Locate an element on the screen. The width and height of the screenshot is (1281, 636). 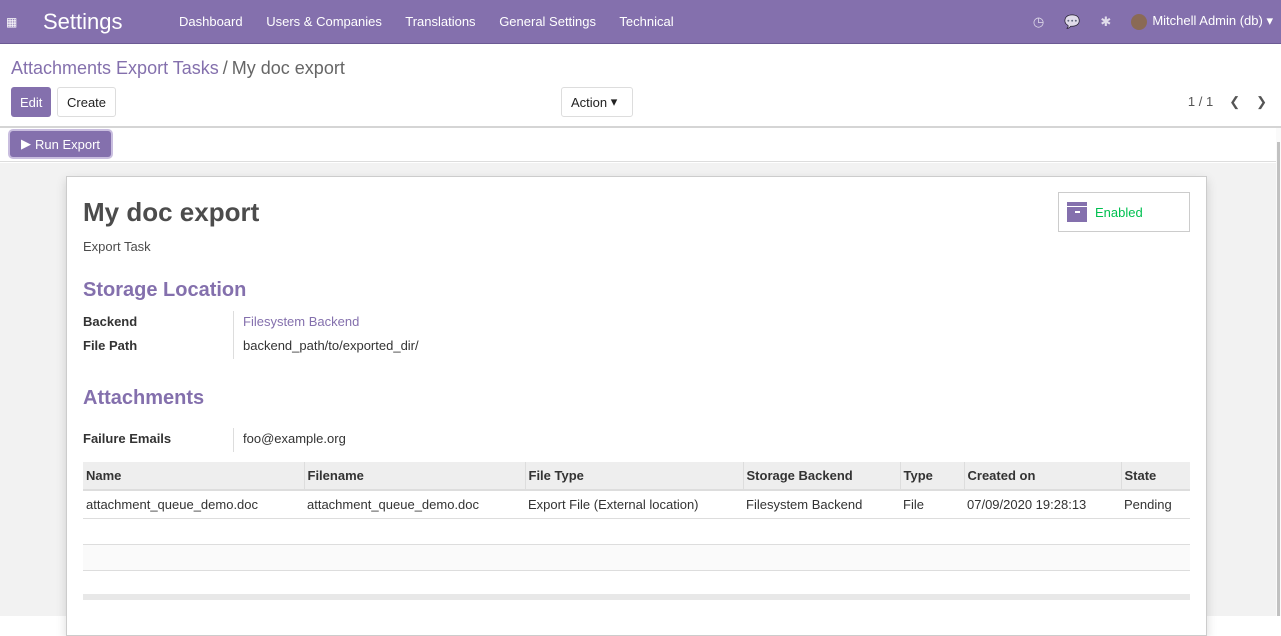
col-filename: Filename is located at coordinates (415, 476).